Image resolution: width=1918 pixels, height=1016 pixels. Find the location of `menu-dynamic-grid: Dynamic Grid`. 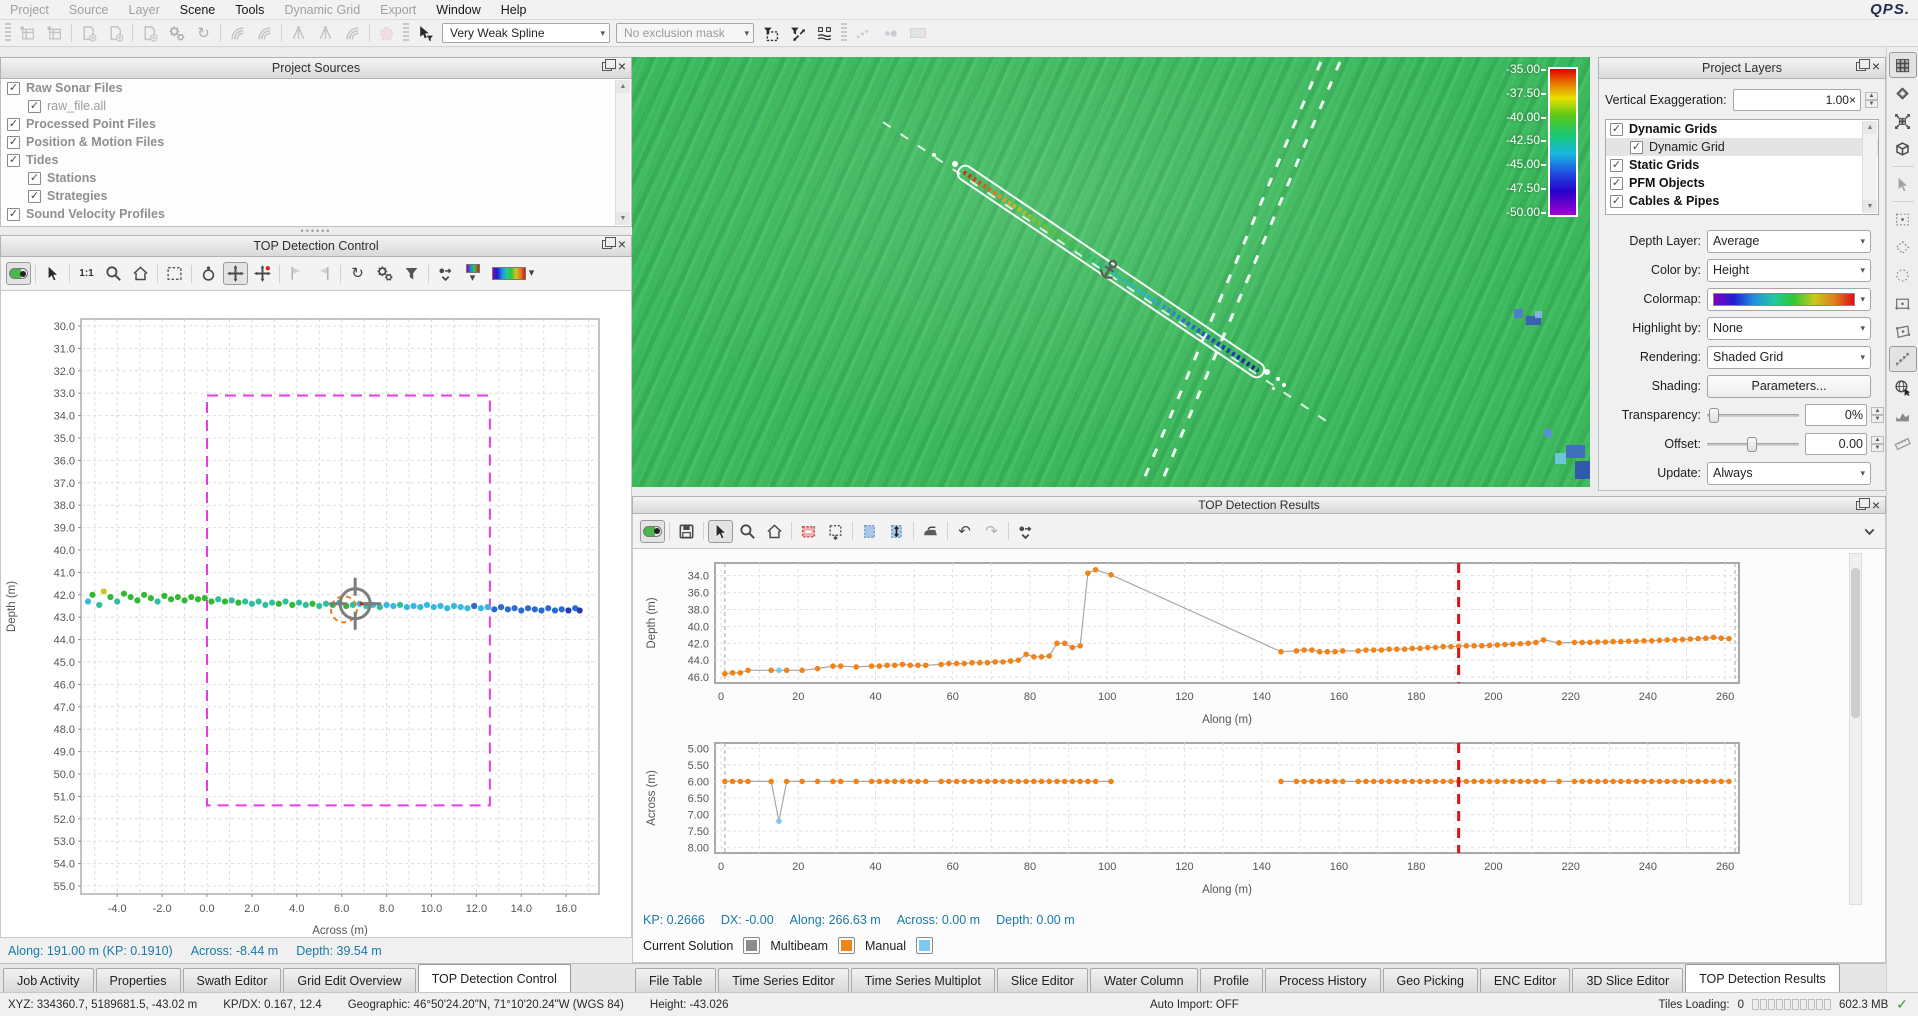

menu-dynamic-grid: Dynamic Grid is located at coordinates (322, 9).